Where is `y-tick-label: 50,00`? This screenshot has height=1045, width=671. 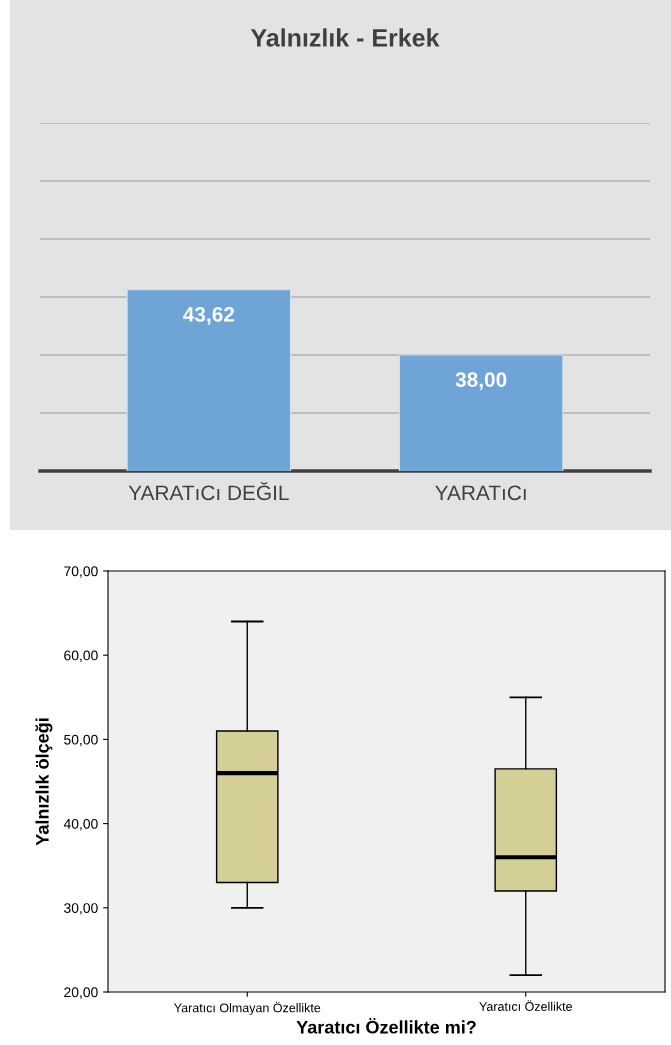
y-tick-label: 50,00 is located at coordinates (81, 740).